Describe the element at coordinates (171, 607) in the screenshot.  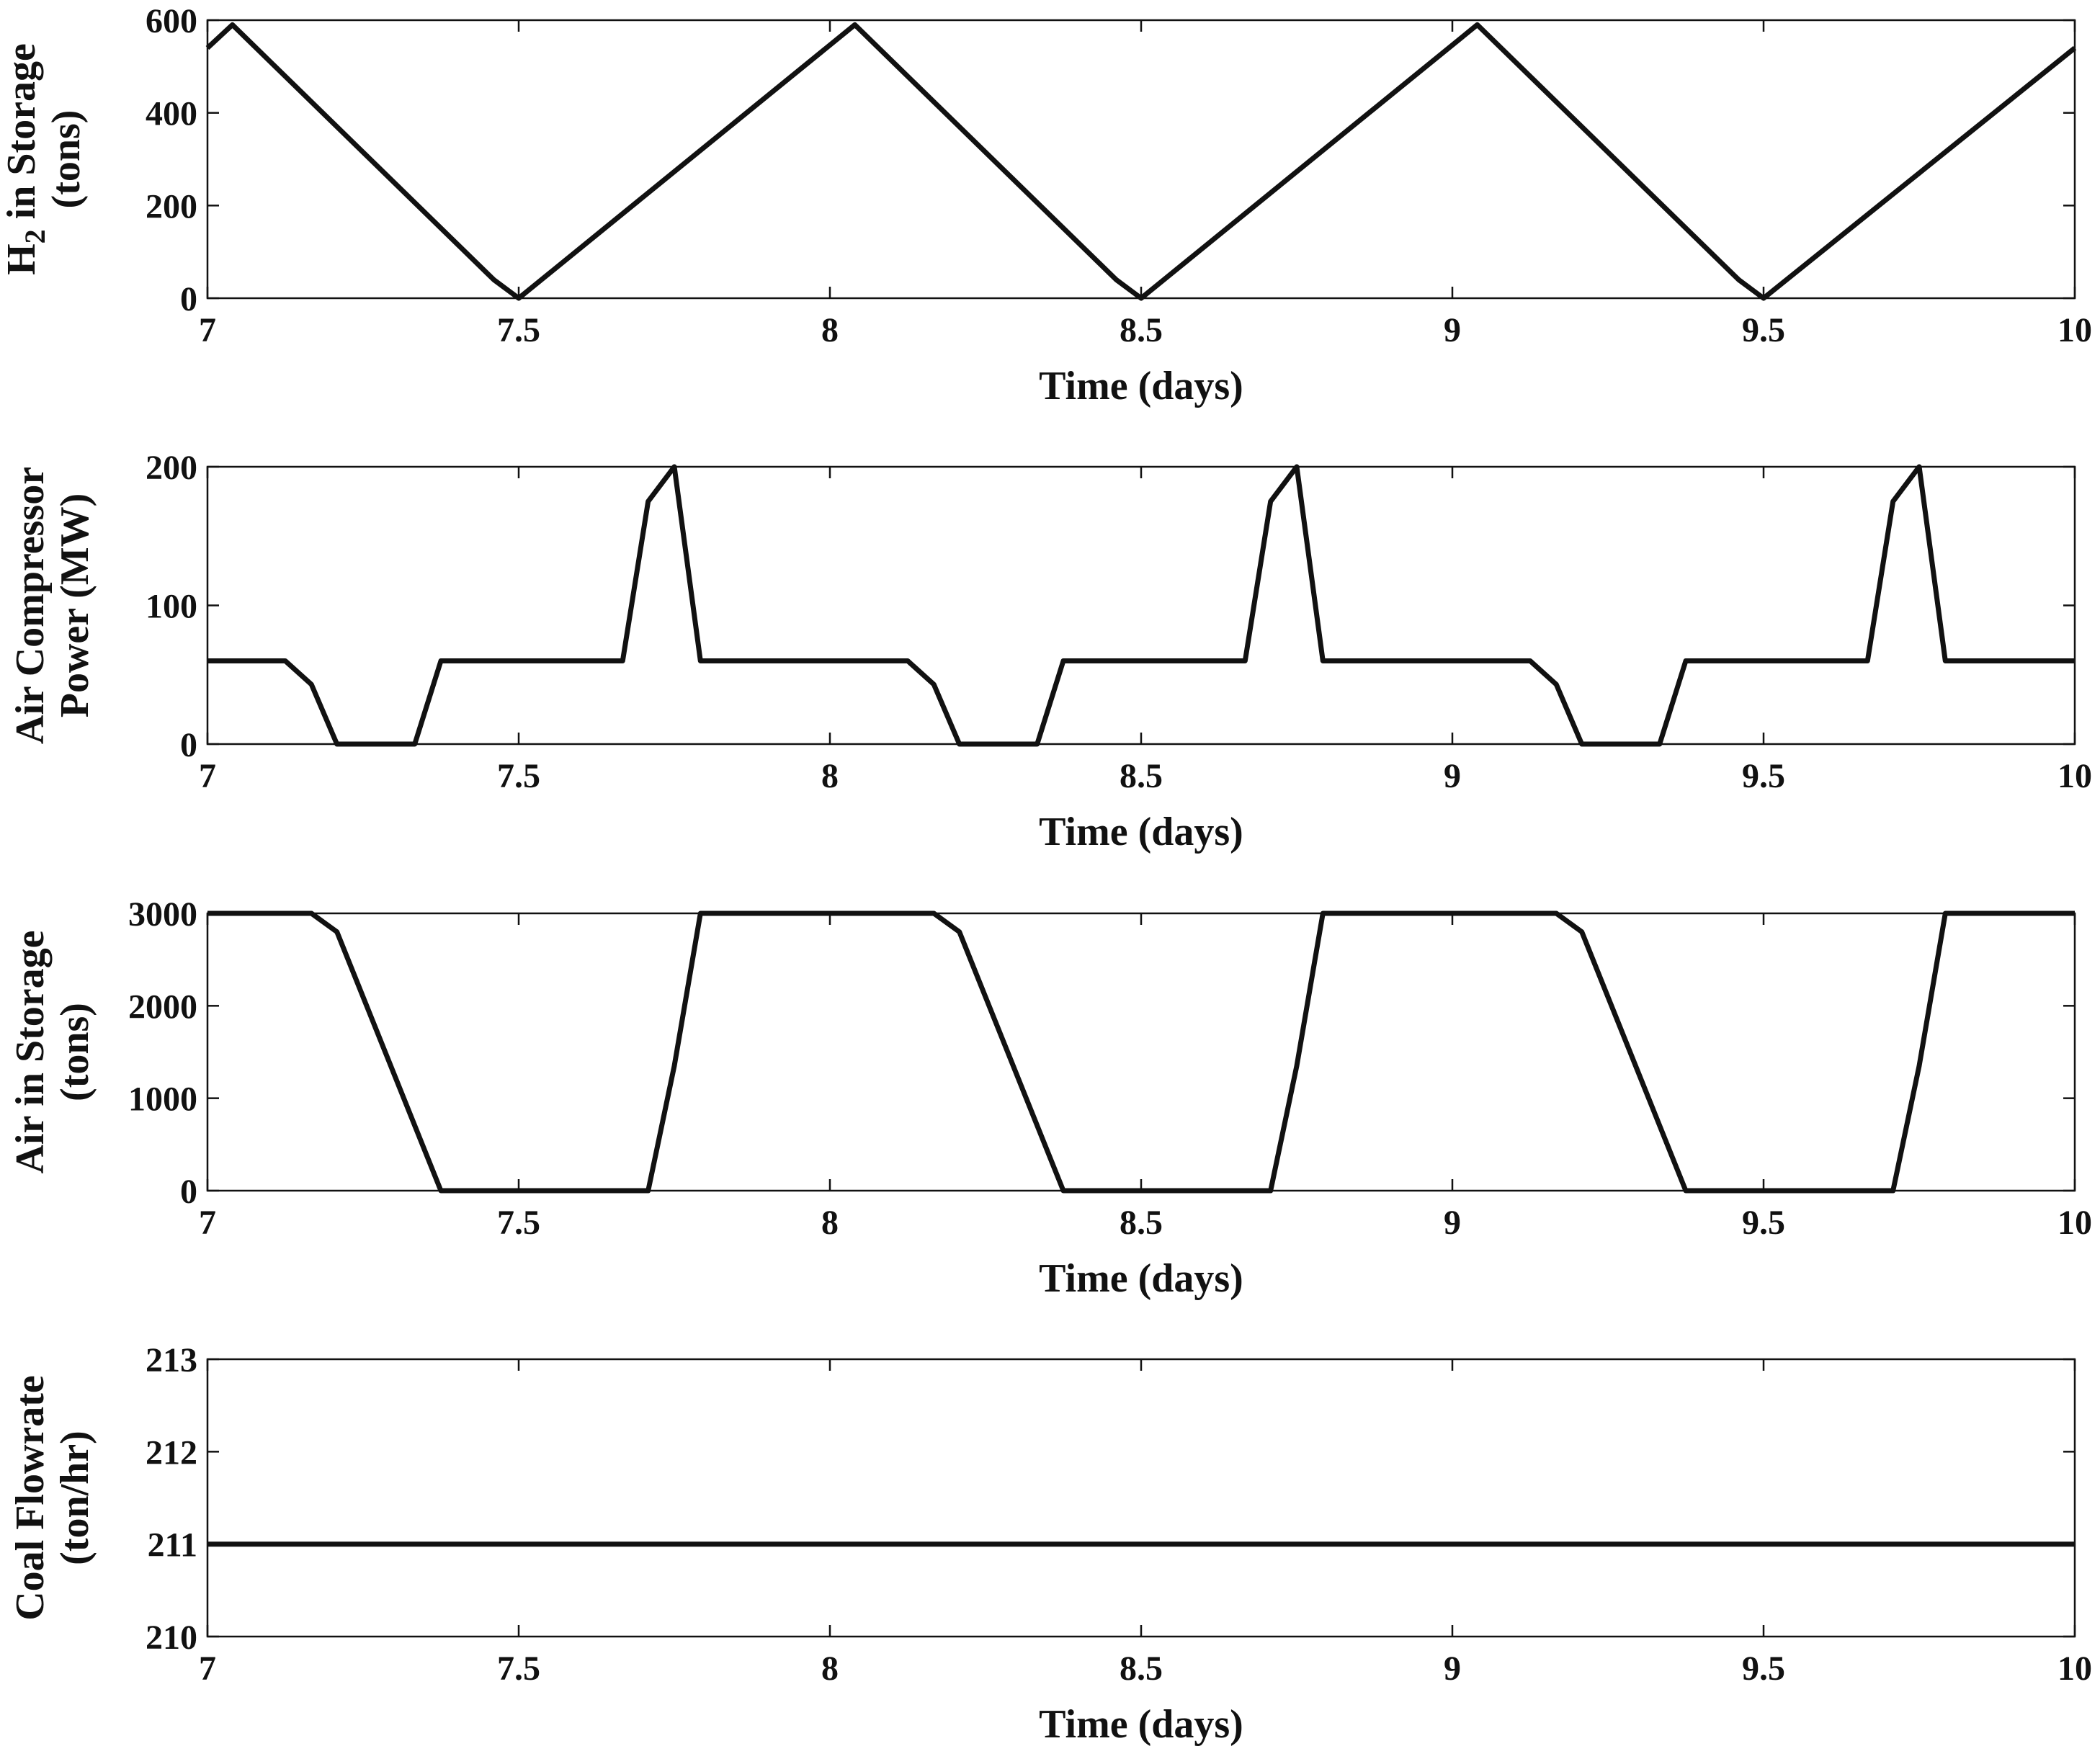
I see `y-tick-label: 100` at that location.